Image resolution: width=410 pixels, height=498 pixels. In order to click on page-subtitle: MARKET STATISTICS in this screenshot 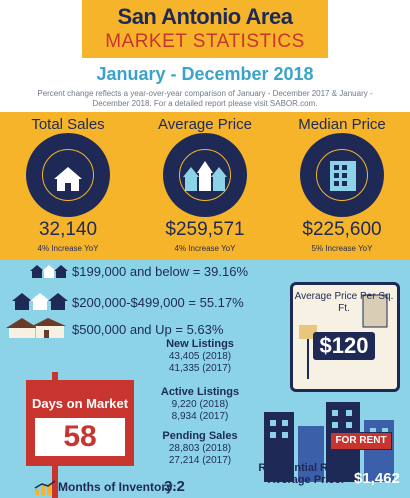, I will do `click(205, 41)`.